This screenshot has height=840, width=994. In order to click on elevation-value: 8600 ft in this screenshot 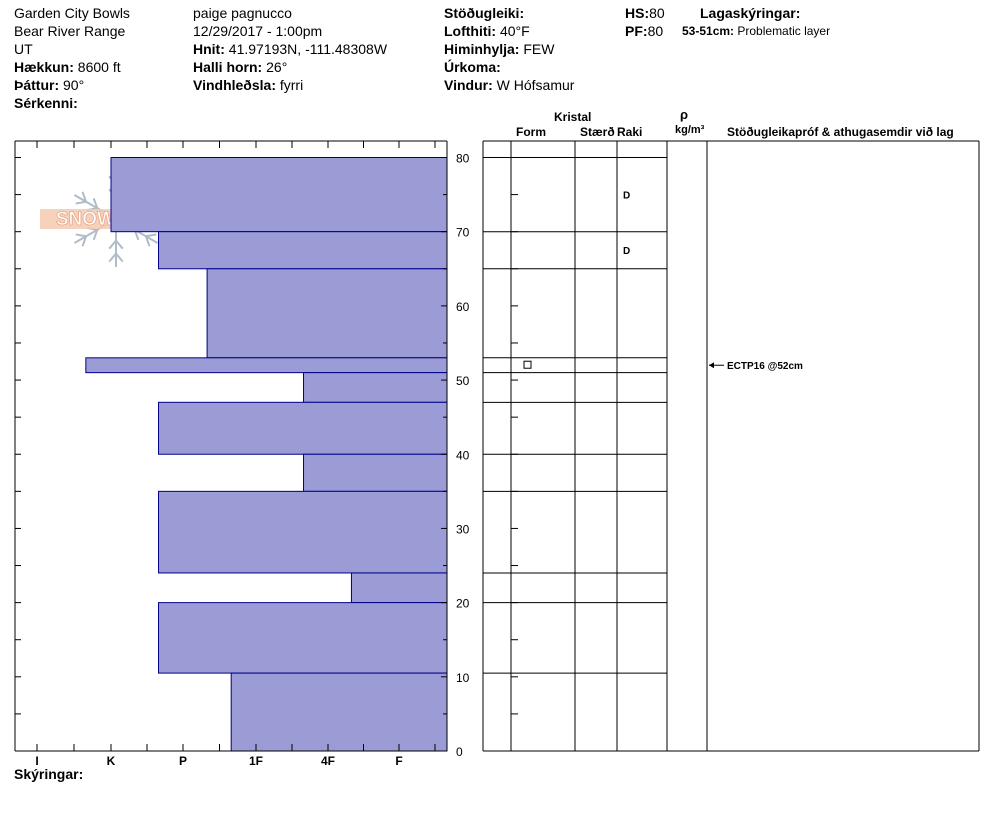, I will do `click(99, 67)`.